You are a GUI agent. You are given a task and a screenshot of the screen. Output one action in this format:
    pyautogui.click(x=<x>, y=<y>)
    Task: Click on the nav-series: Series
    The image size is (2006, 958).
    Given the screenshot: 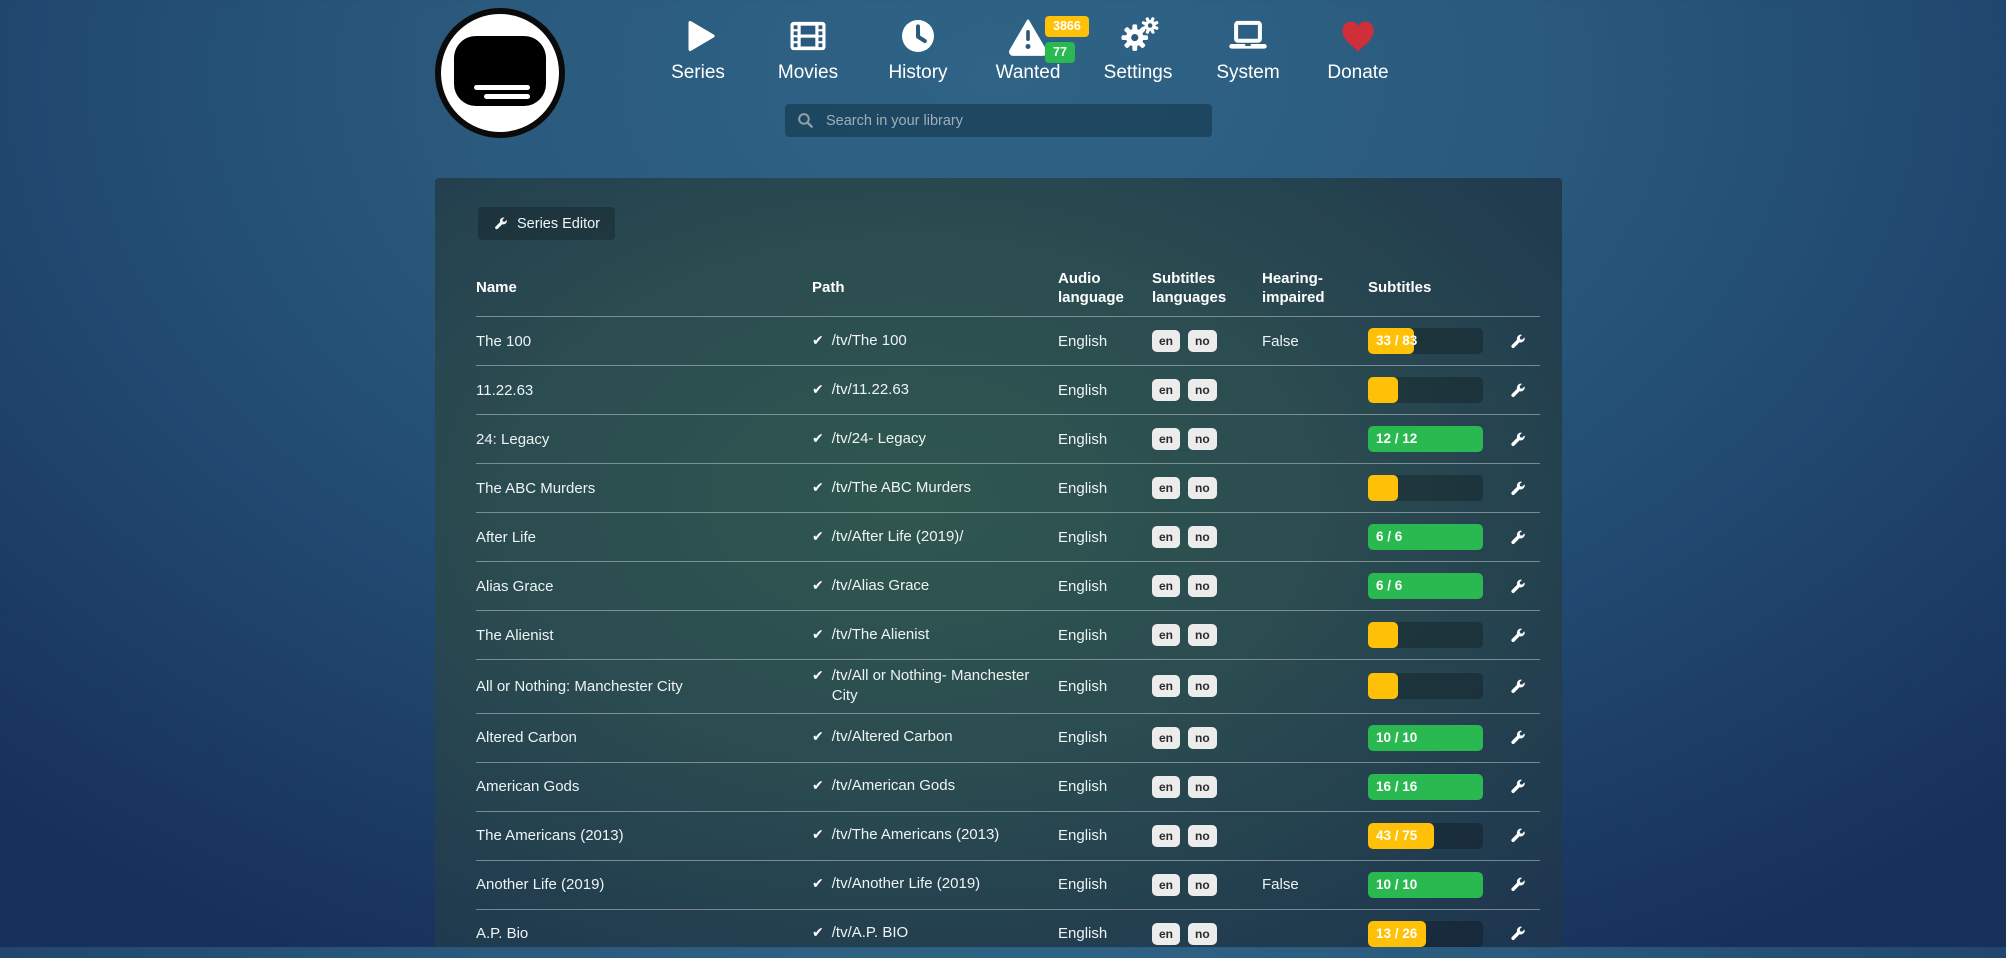 What is the action you would take?
    pyautogui.click(x=698, y=48)
    